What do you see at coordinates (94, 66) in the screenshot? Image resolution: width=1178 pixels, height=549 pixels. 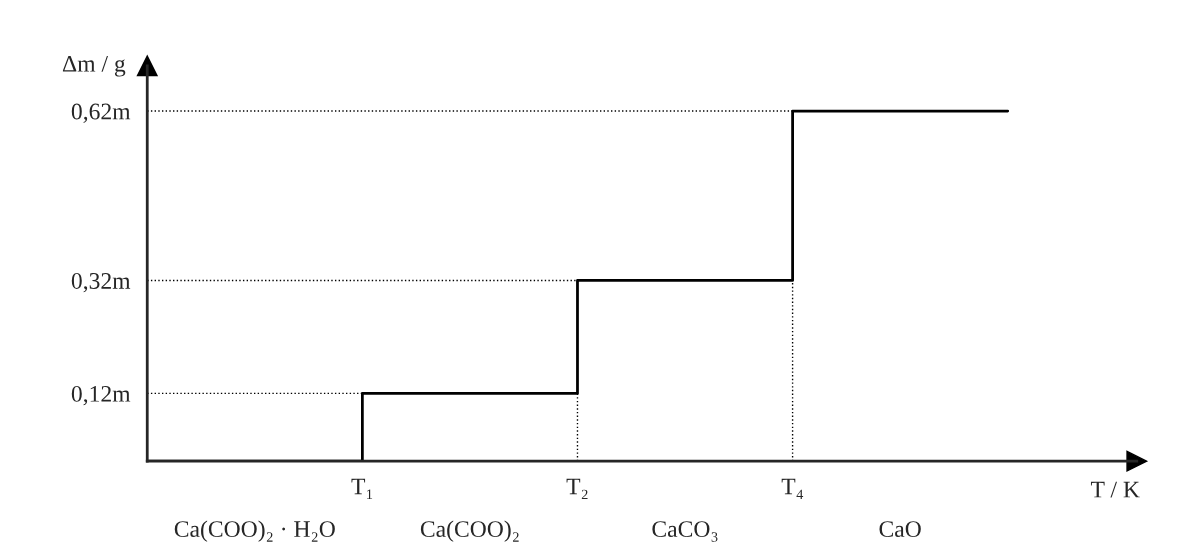 I see `y-axis-title: Δm / g` at bounding box center [94, 66].